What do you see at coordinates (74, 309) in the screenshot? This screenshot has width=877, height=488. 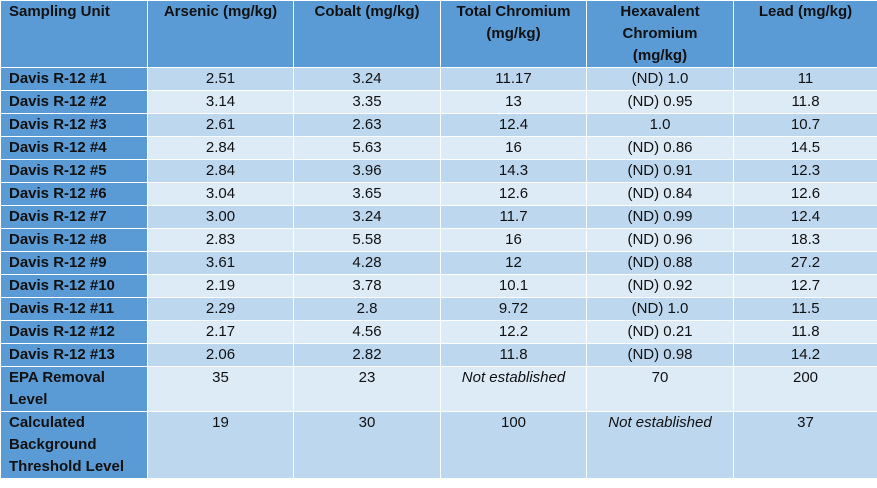 I see `row-label: Davis R-12 #11` at bounding box center [74, 309].